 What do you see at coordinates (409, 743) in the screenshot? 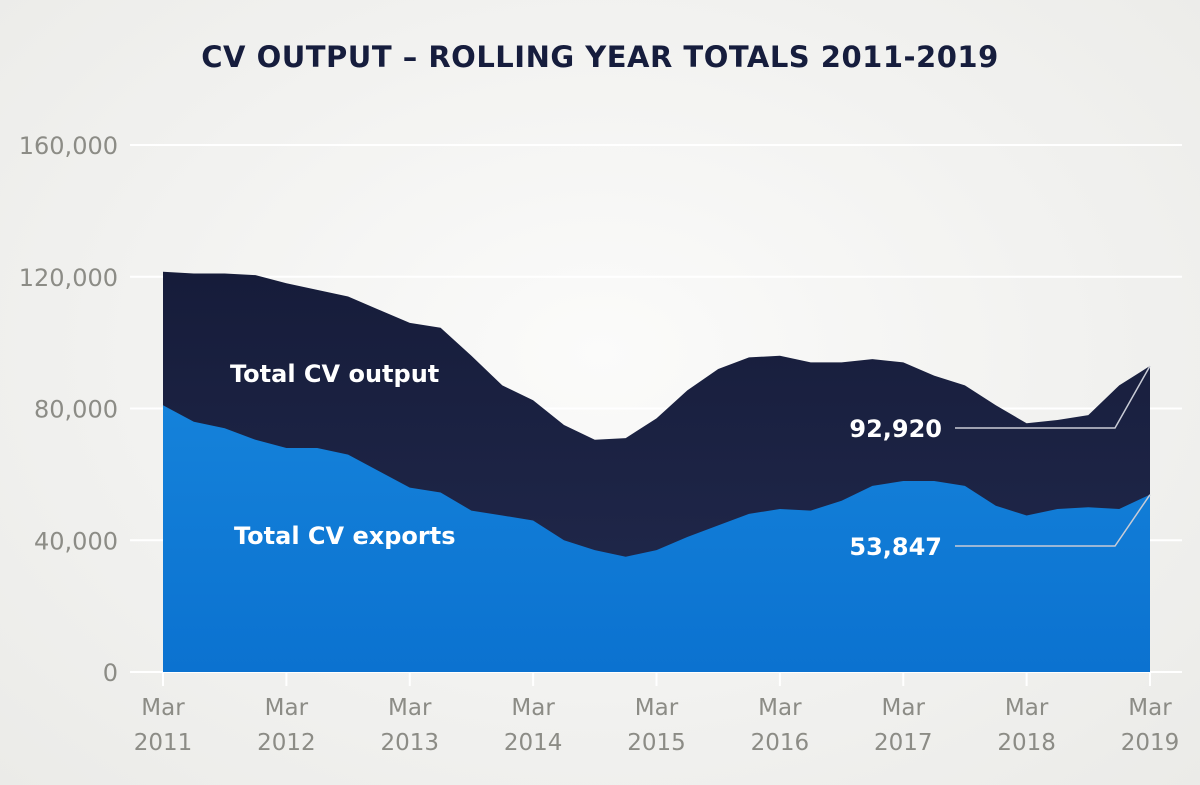
I see `x-tick-year: 2013` at bounding box center [409, 743].